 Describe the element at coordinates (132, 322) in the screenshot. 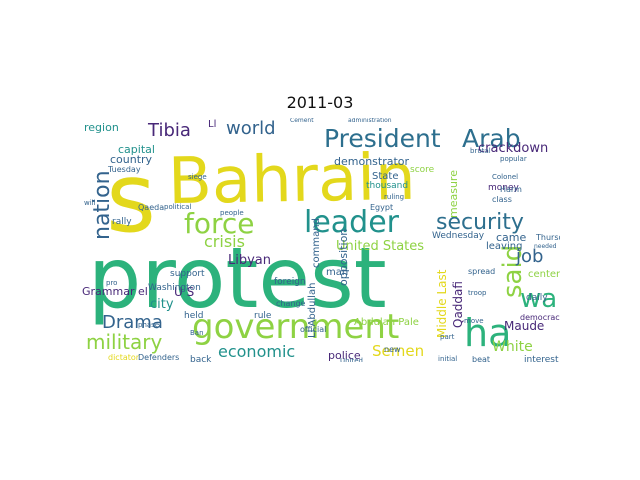

I see `word-drama: Drama` at that location.